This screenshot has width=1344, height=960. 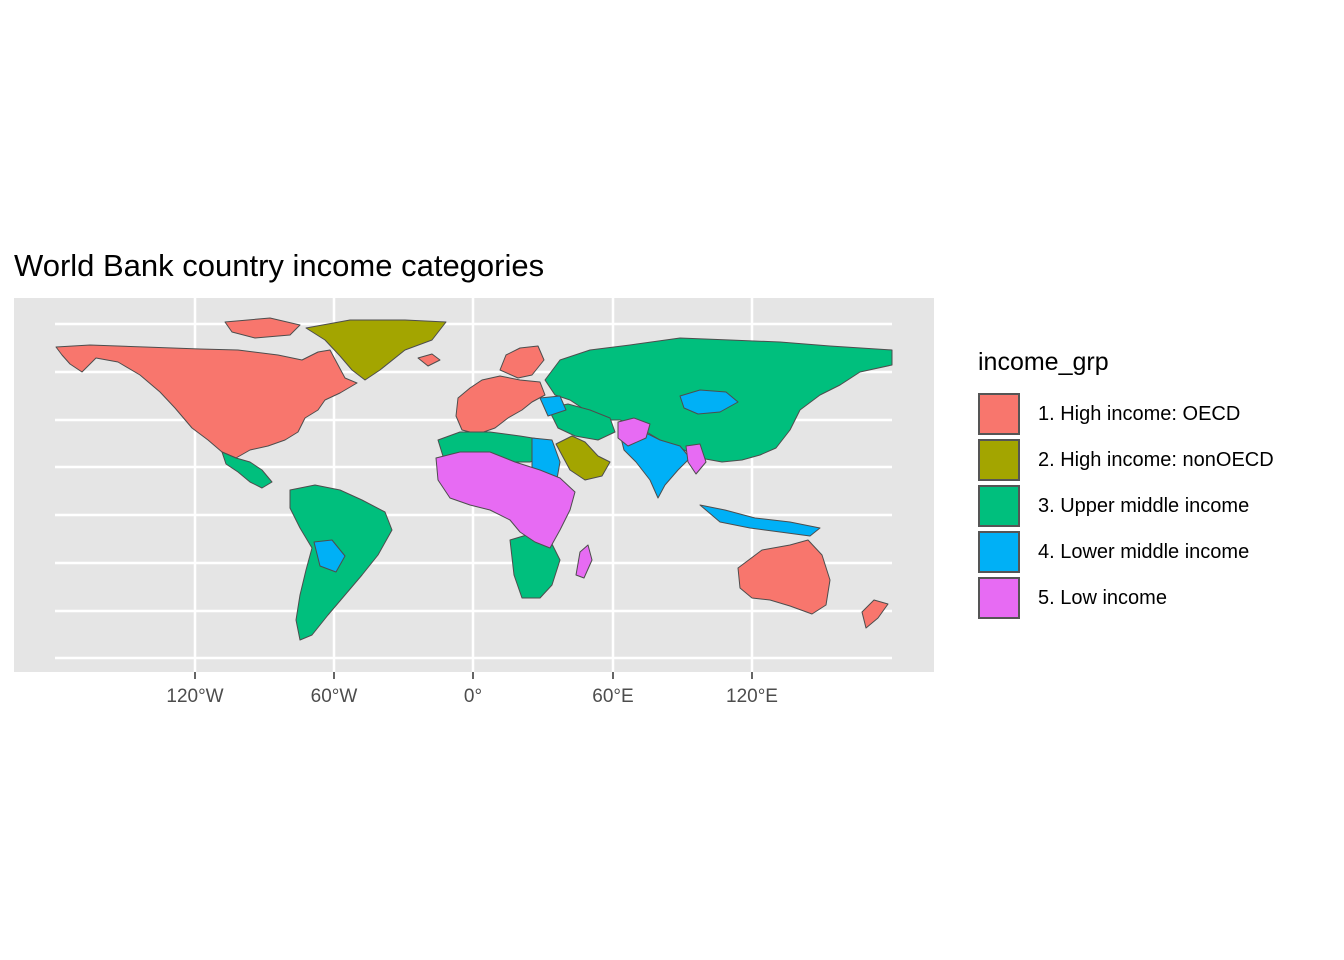 What do you see at coordinates (429, 360) in the screenshot?
I see `country-iceland` at bounding box center [429, 360].